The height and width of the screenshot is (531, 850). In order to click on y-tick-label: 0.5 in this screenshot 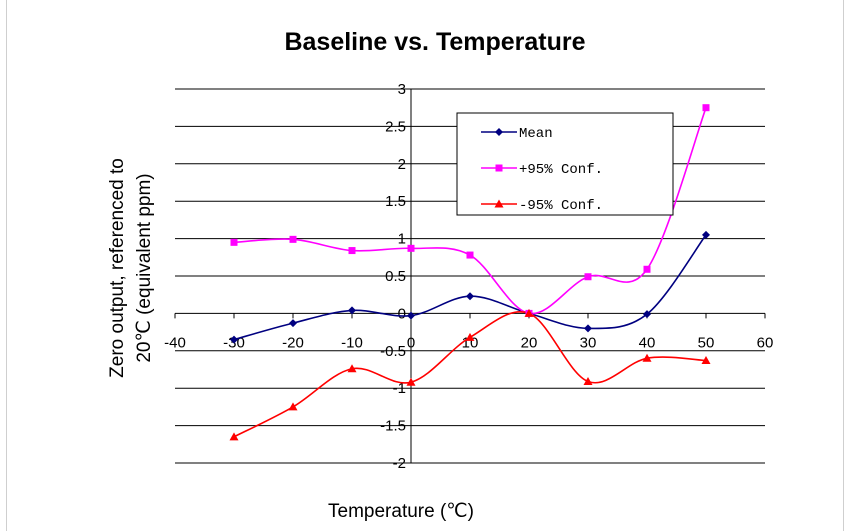, I will do `click(395, 276)`.